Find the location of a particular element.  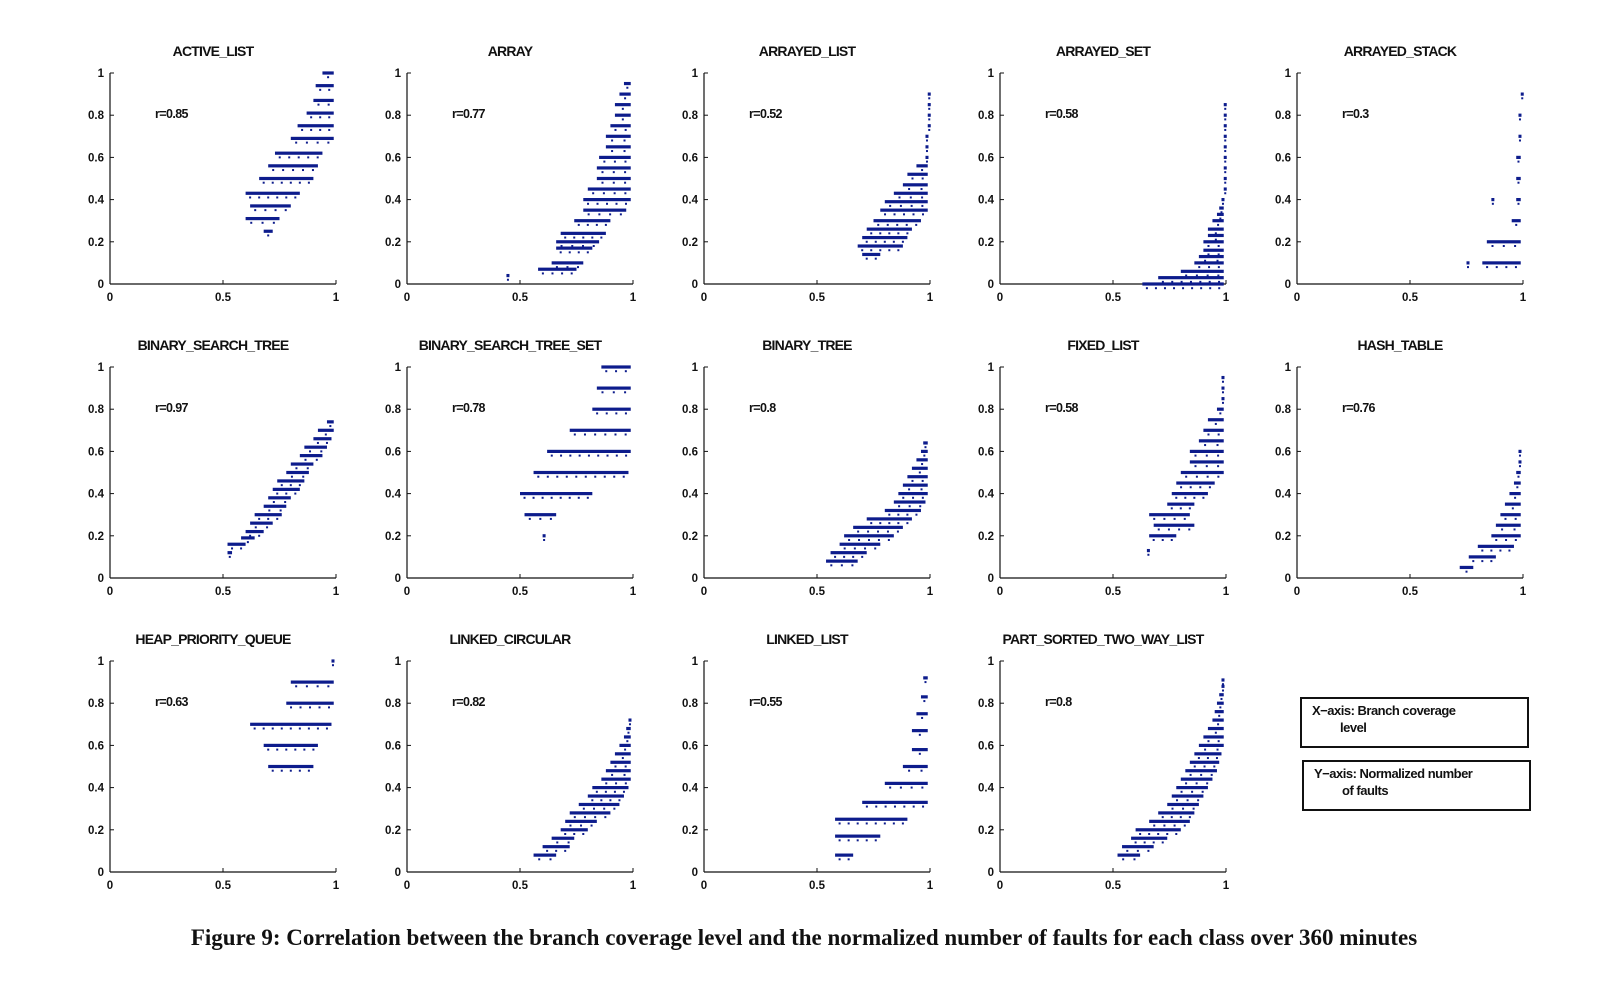

subplot-title: PART_SORTED_TWO_WAY_LIST is located at coordinates (1104, 639).